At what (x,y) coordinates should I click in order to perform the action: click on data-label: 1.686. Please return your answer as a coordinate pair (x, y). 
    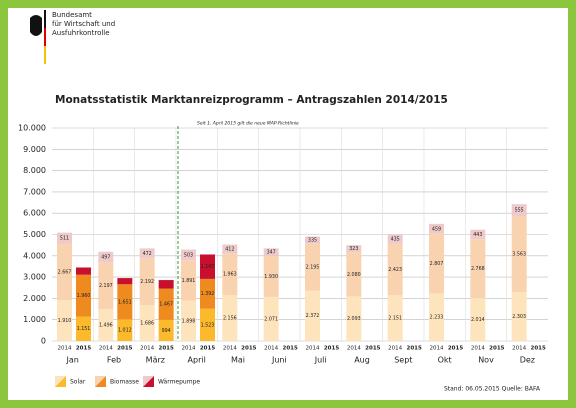
    Looking at the image, I should click on (147, 324).